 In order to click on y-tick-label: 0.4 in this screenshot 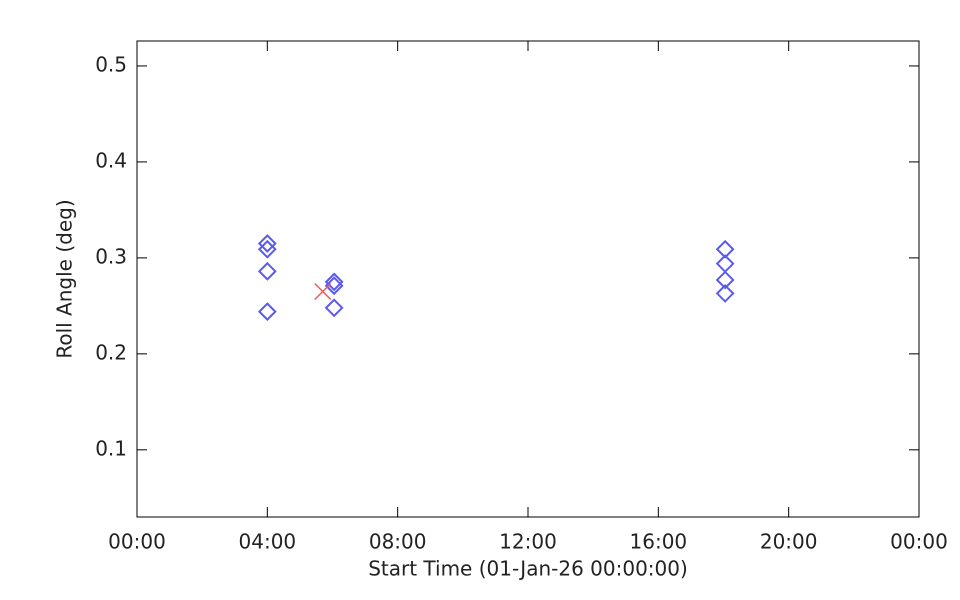, I will do `click(111, 160)`.